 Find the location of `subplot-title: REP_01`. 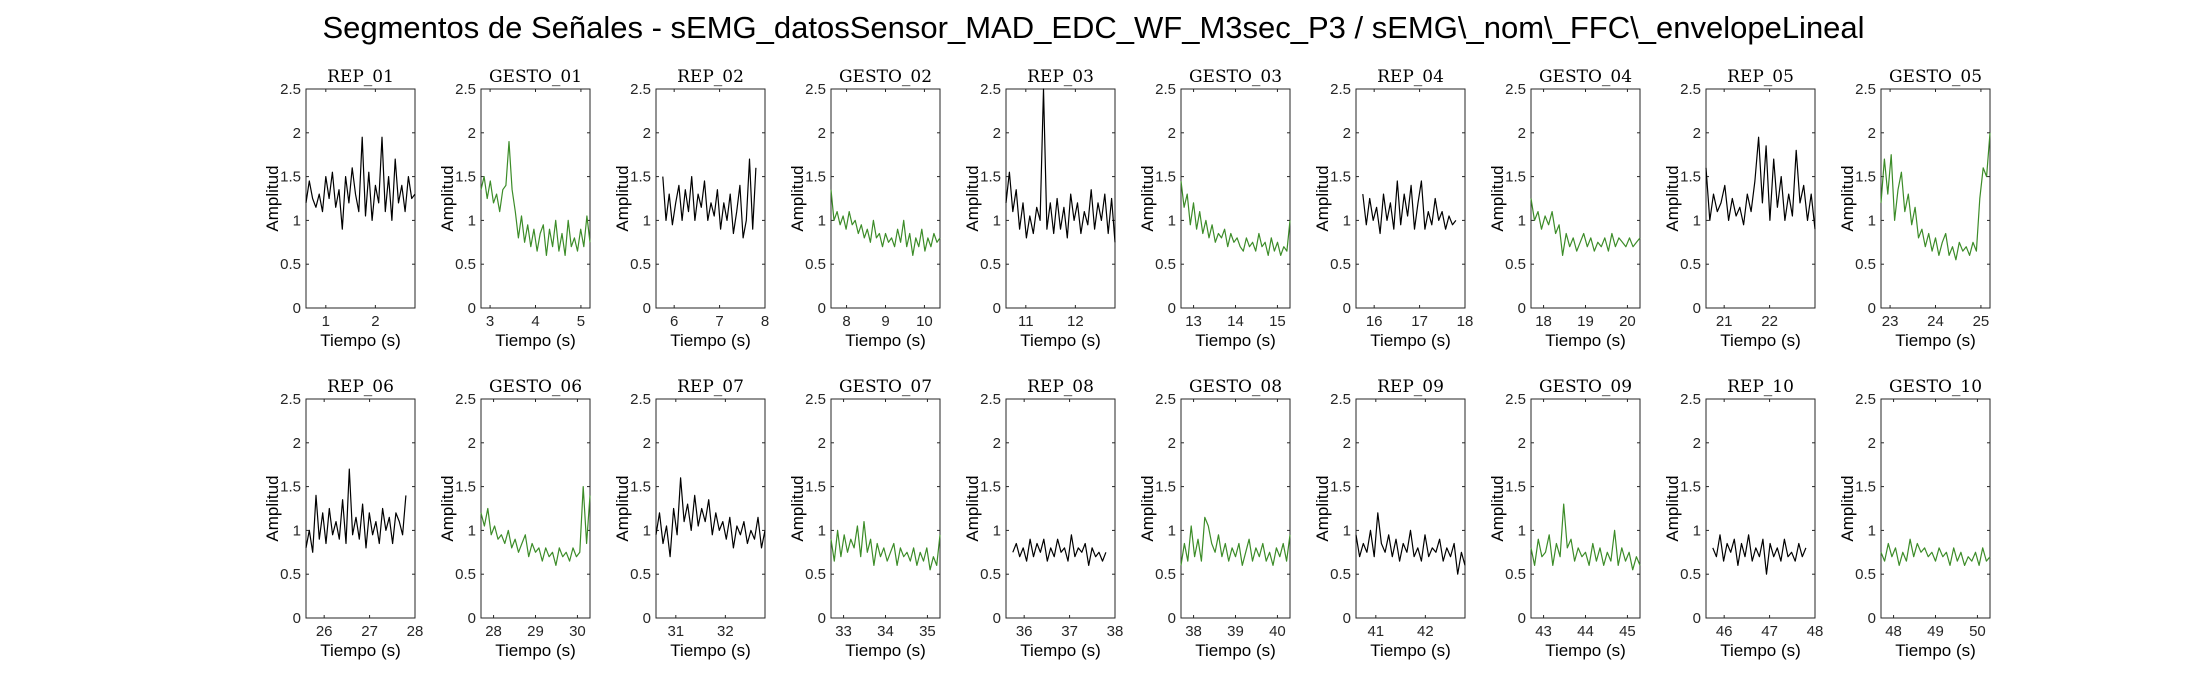

subplot-title: REP_01 is located at coordinates (360, 77).